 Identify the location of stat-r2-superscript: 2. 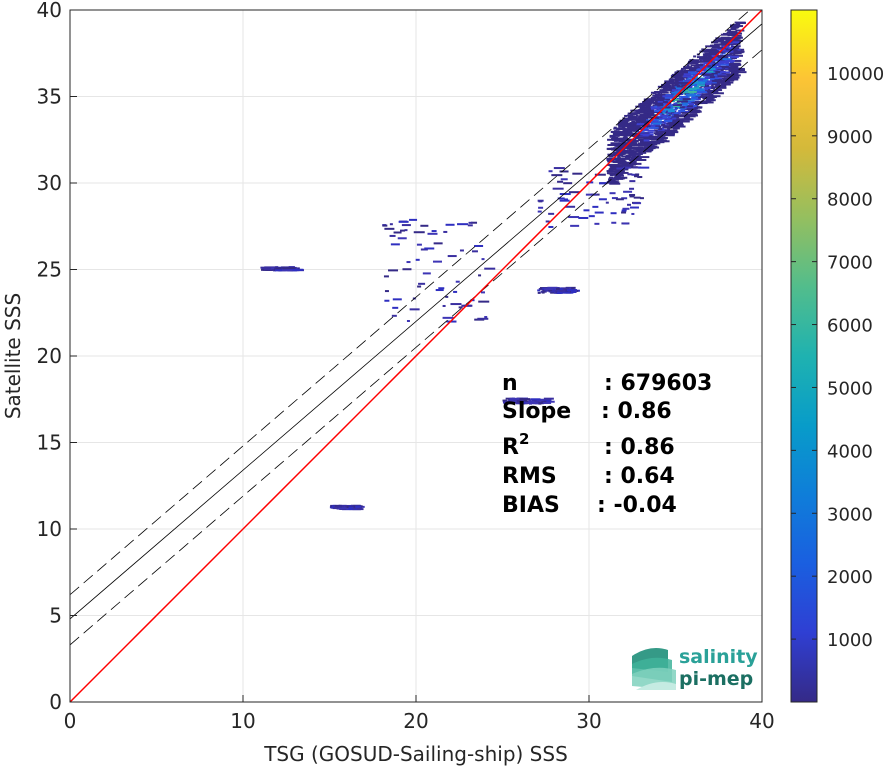
(524, 439).